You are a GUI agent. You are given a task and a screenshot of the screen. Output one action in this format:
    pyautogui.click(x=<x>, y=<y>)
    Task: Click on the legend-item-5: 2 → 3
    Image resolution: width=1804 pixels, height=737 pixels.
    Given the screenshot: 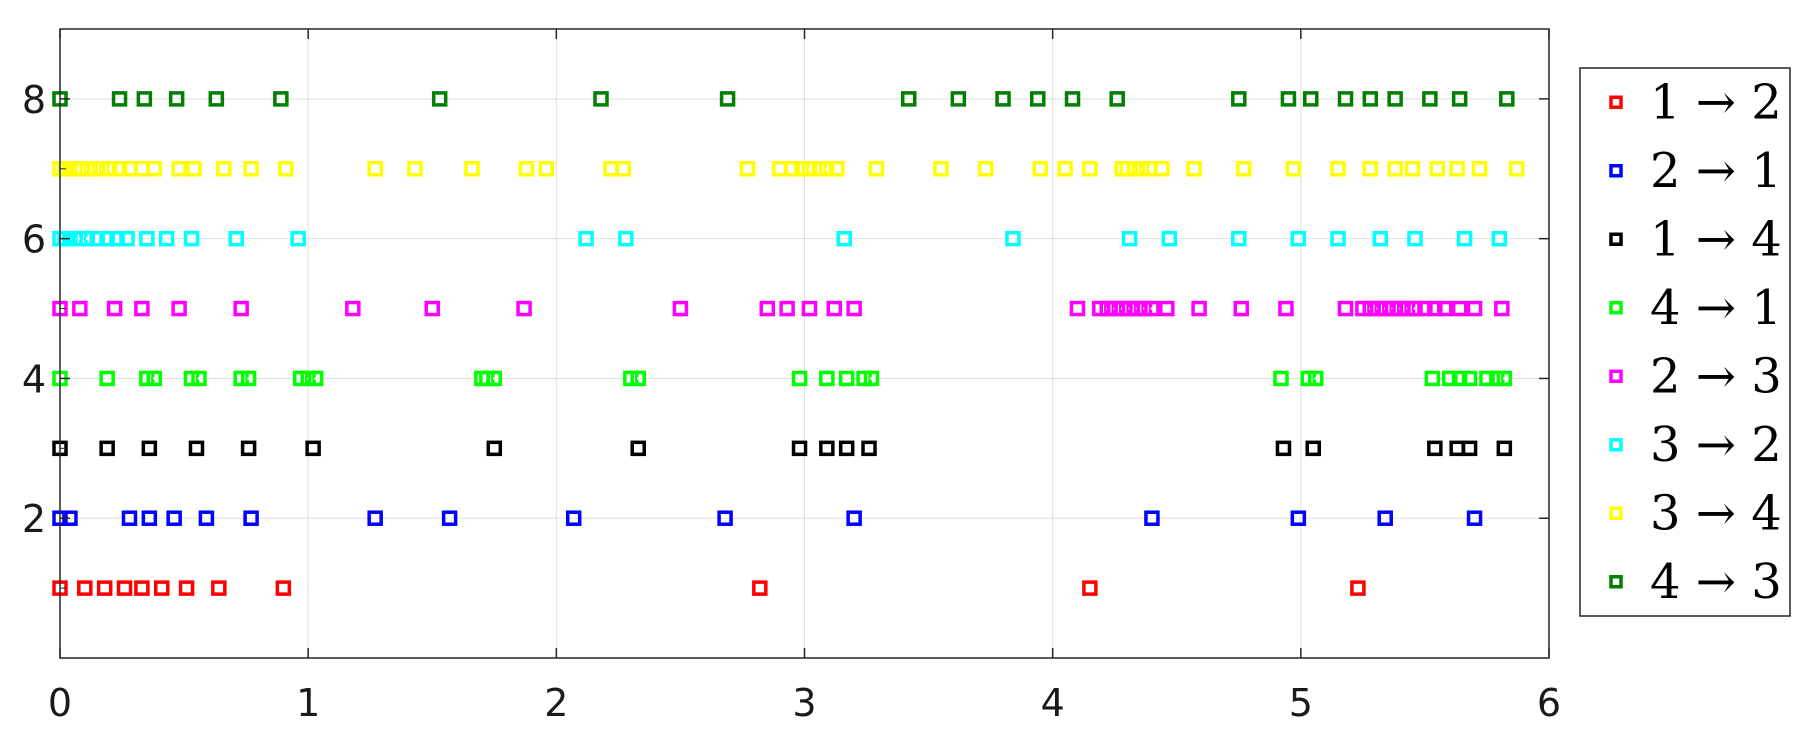 What is the action you would take?
    pyautogui.click(x=1695, y=376)
    